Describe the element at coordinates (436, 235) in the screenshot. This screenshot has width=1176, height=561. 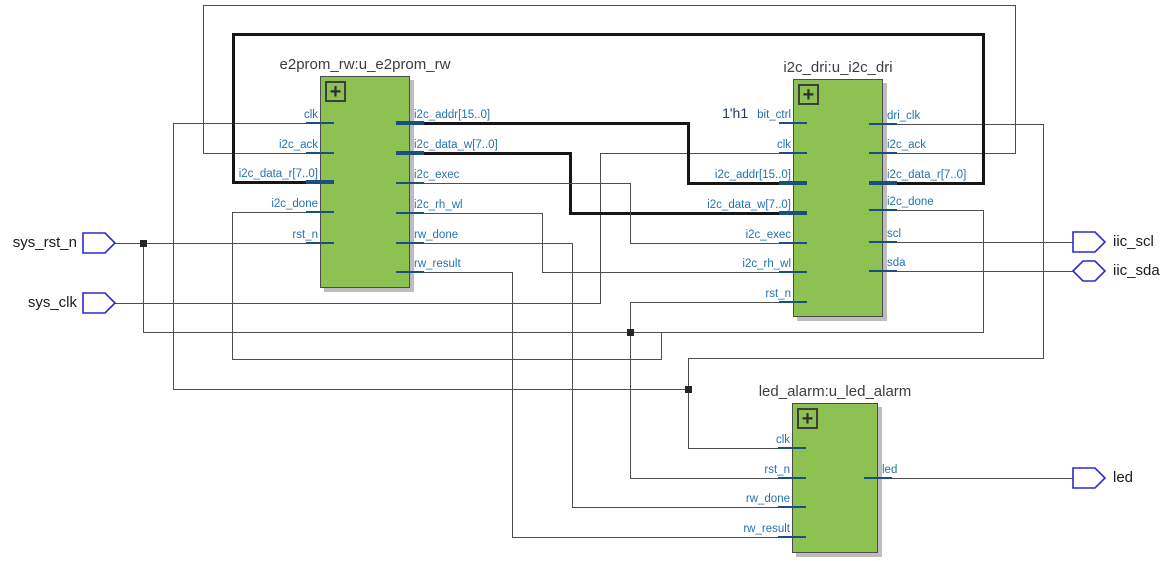
I see `port-name: rw_done` at that location.